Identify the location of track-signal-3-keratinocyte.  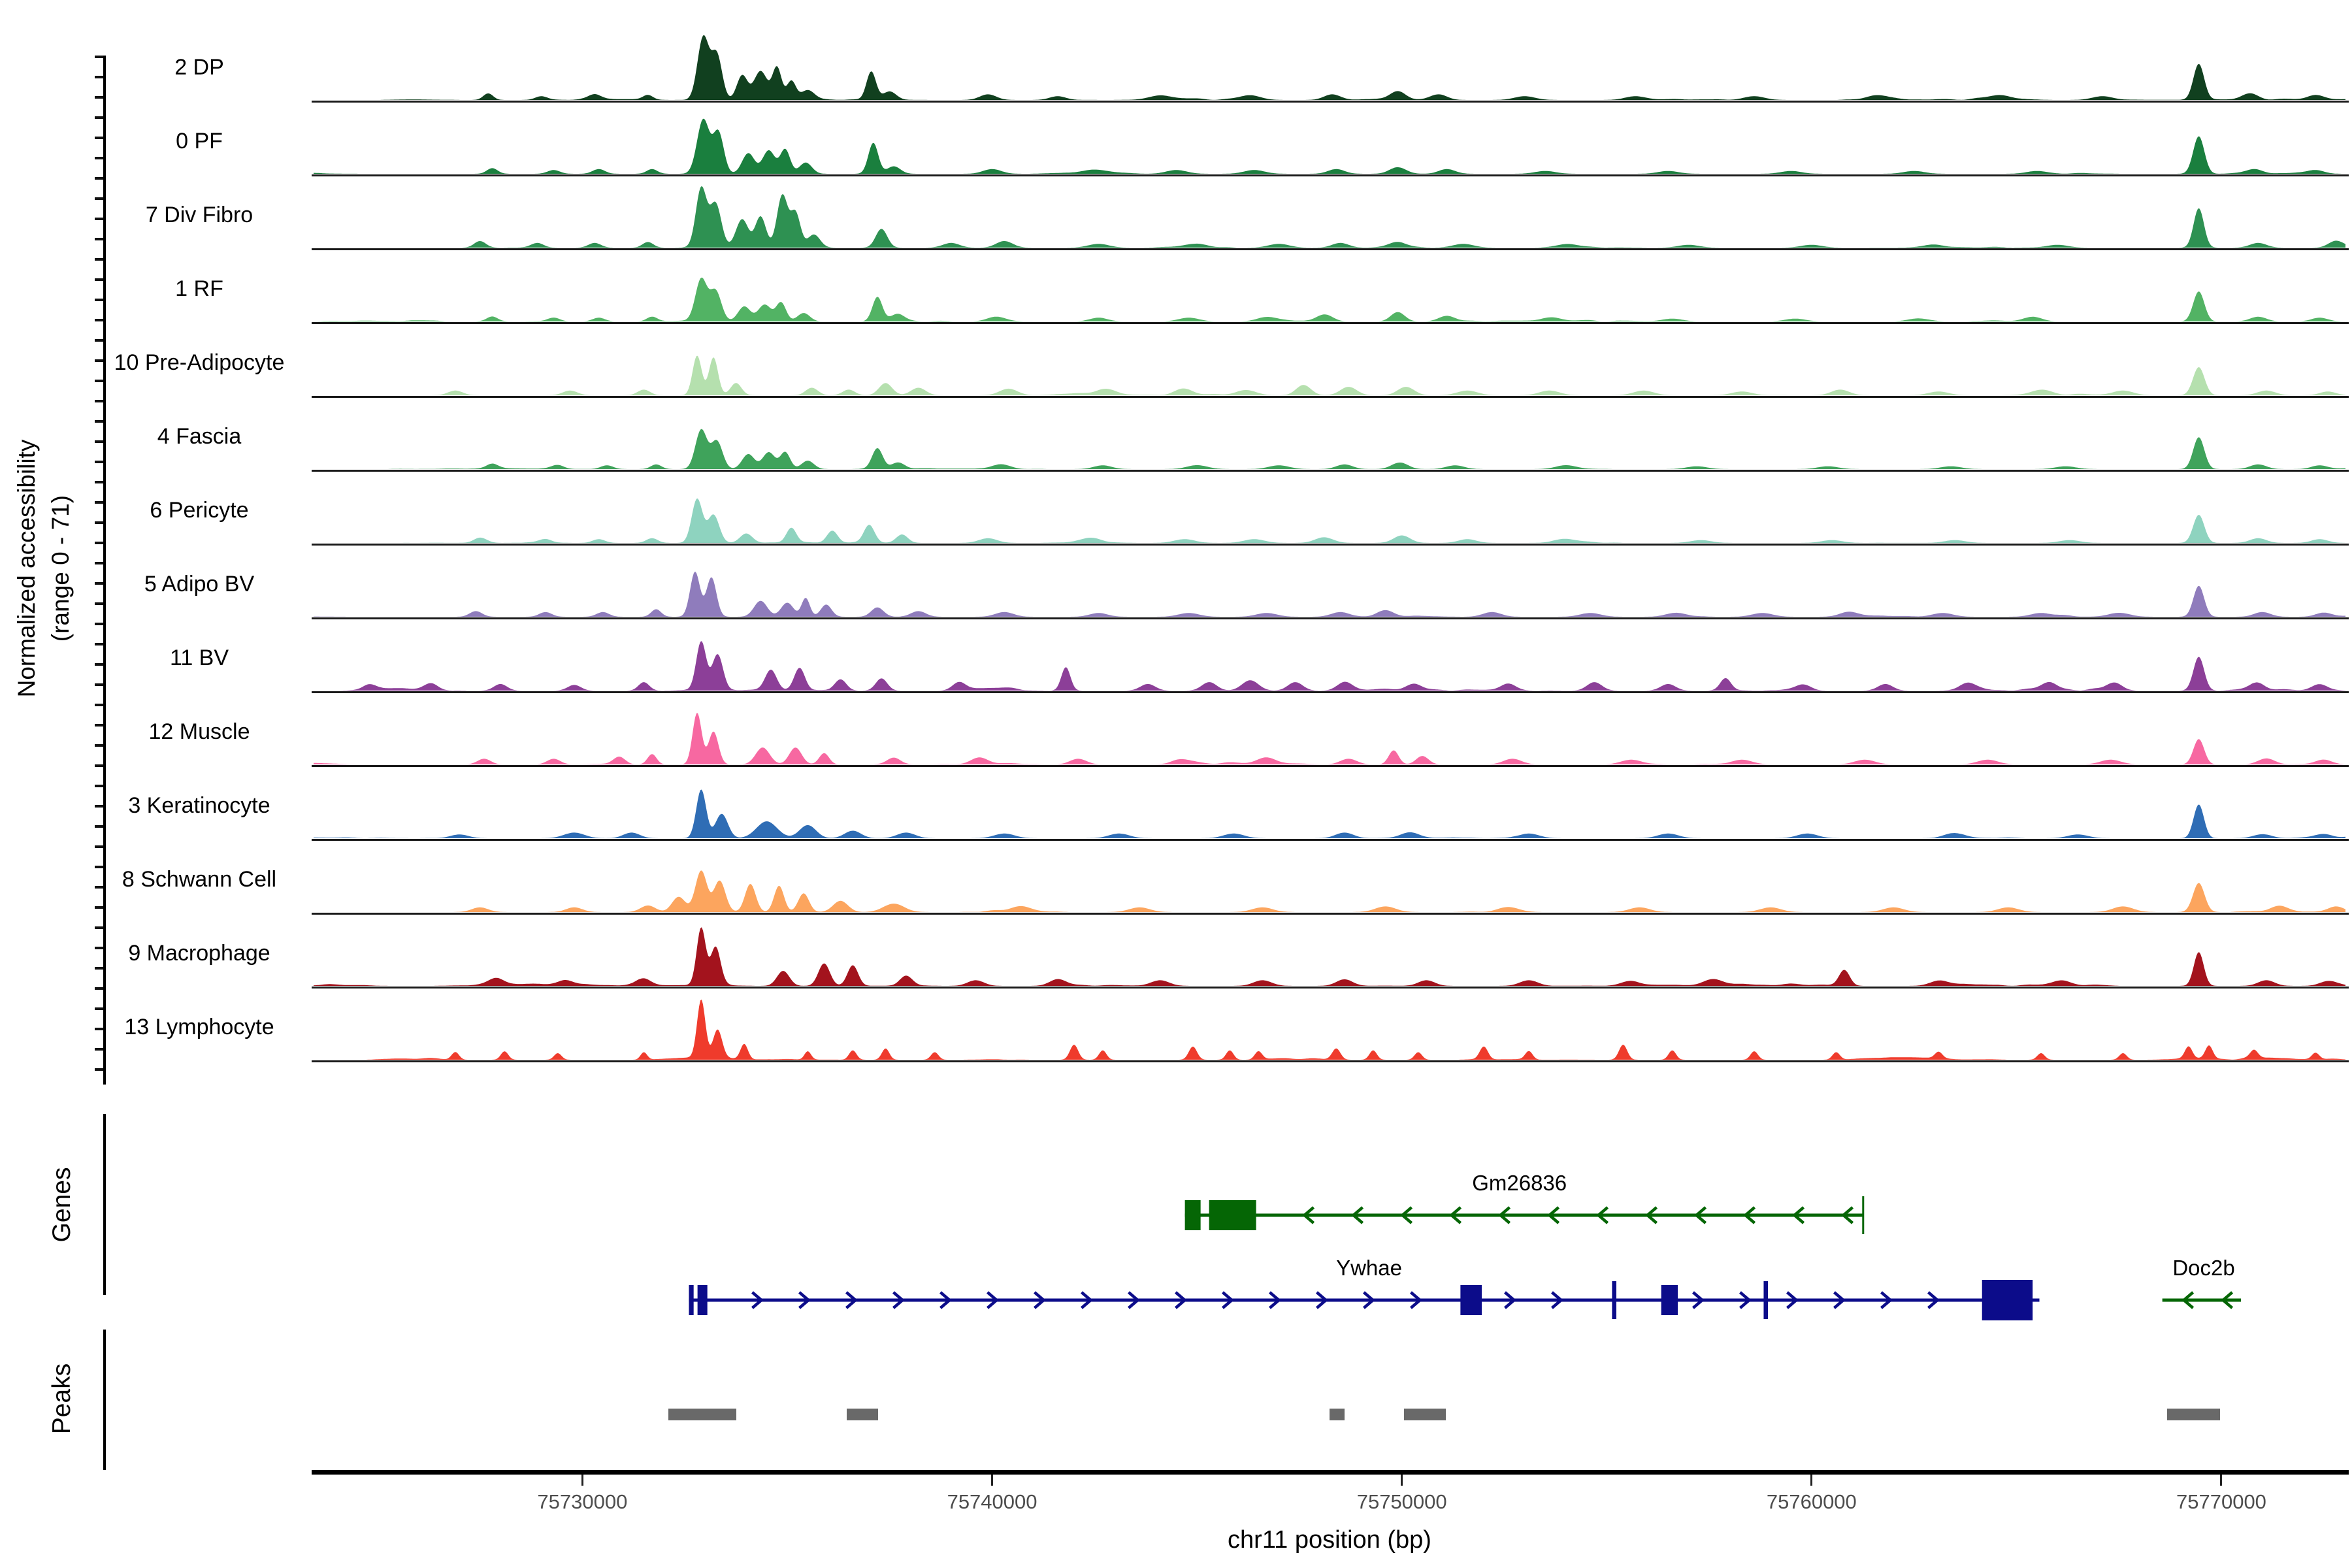
(1329, 813).